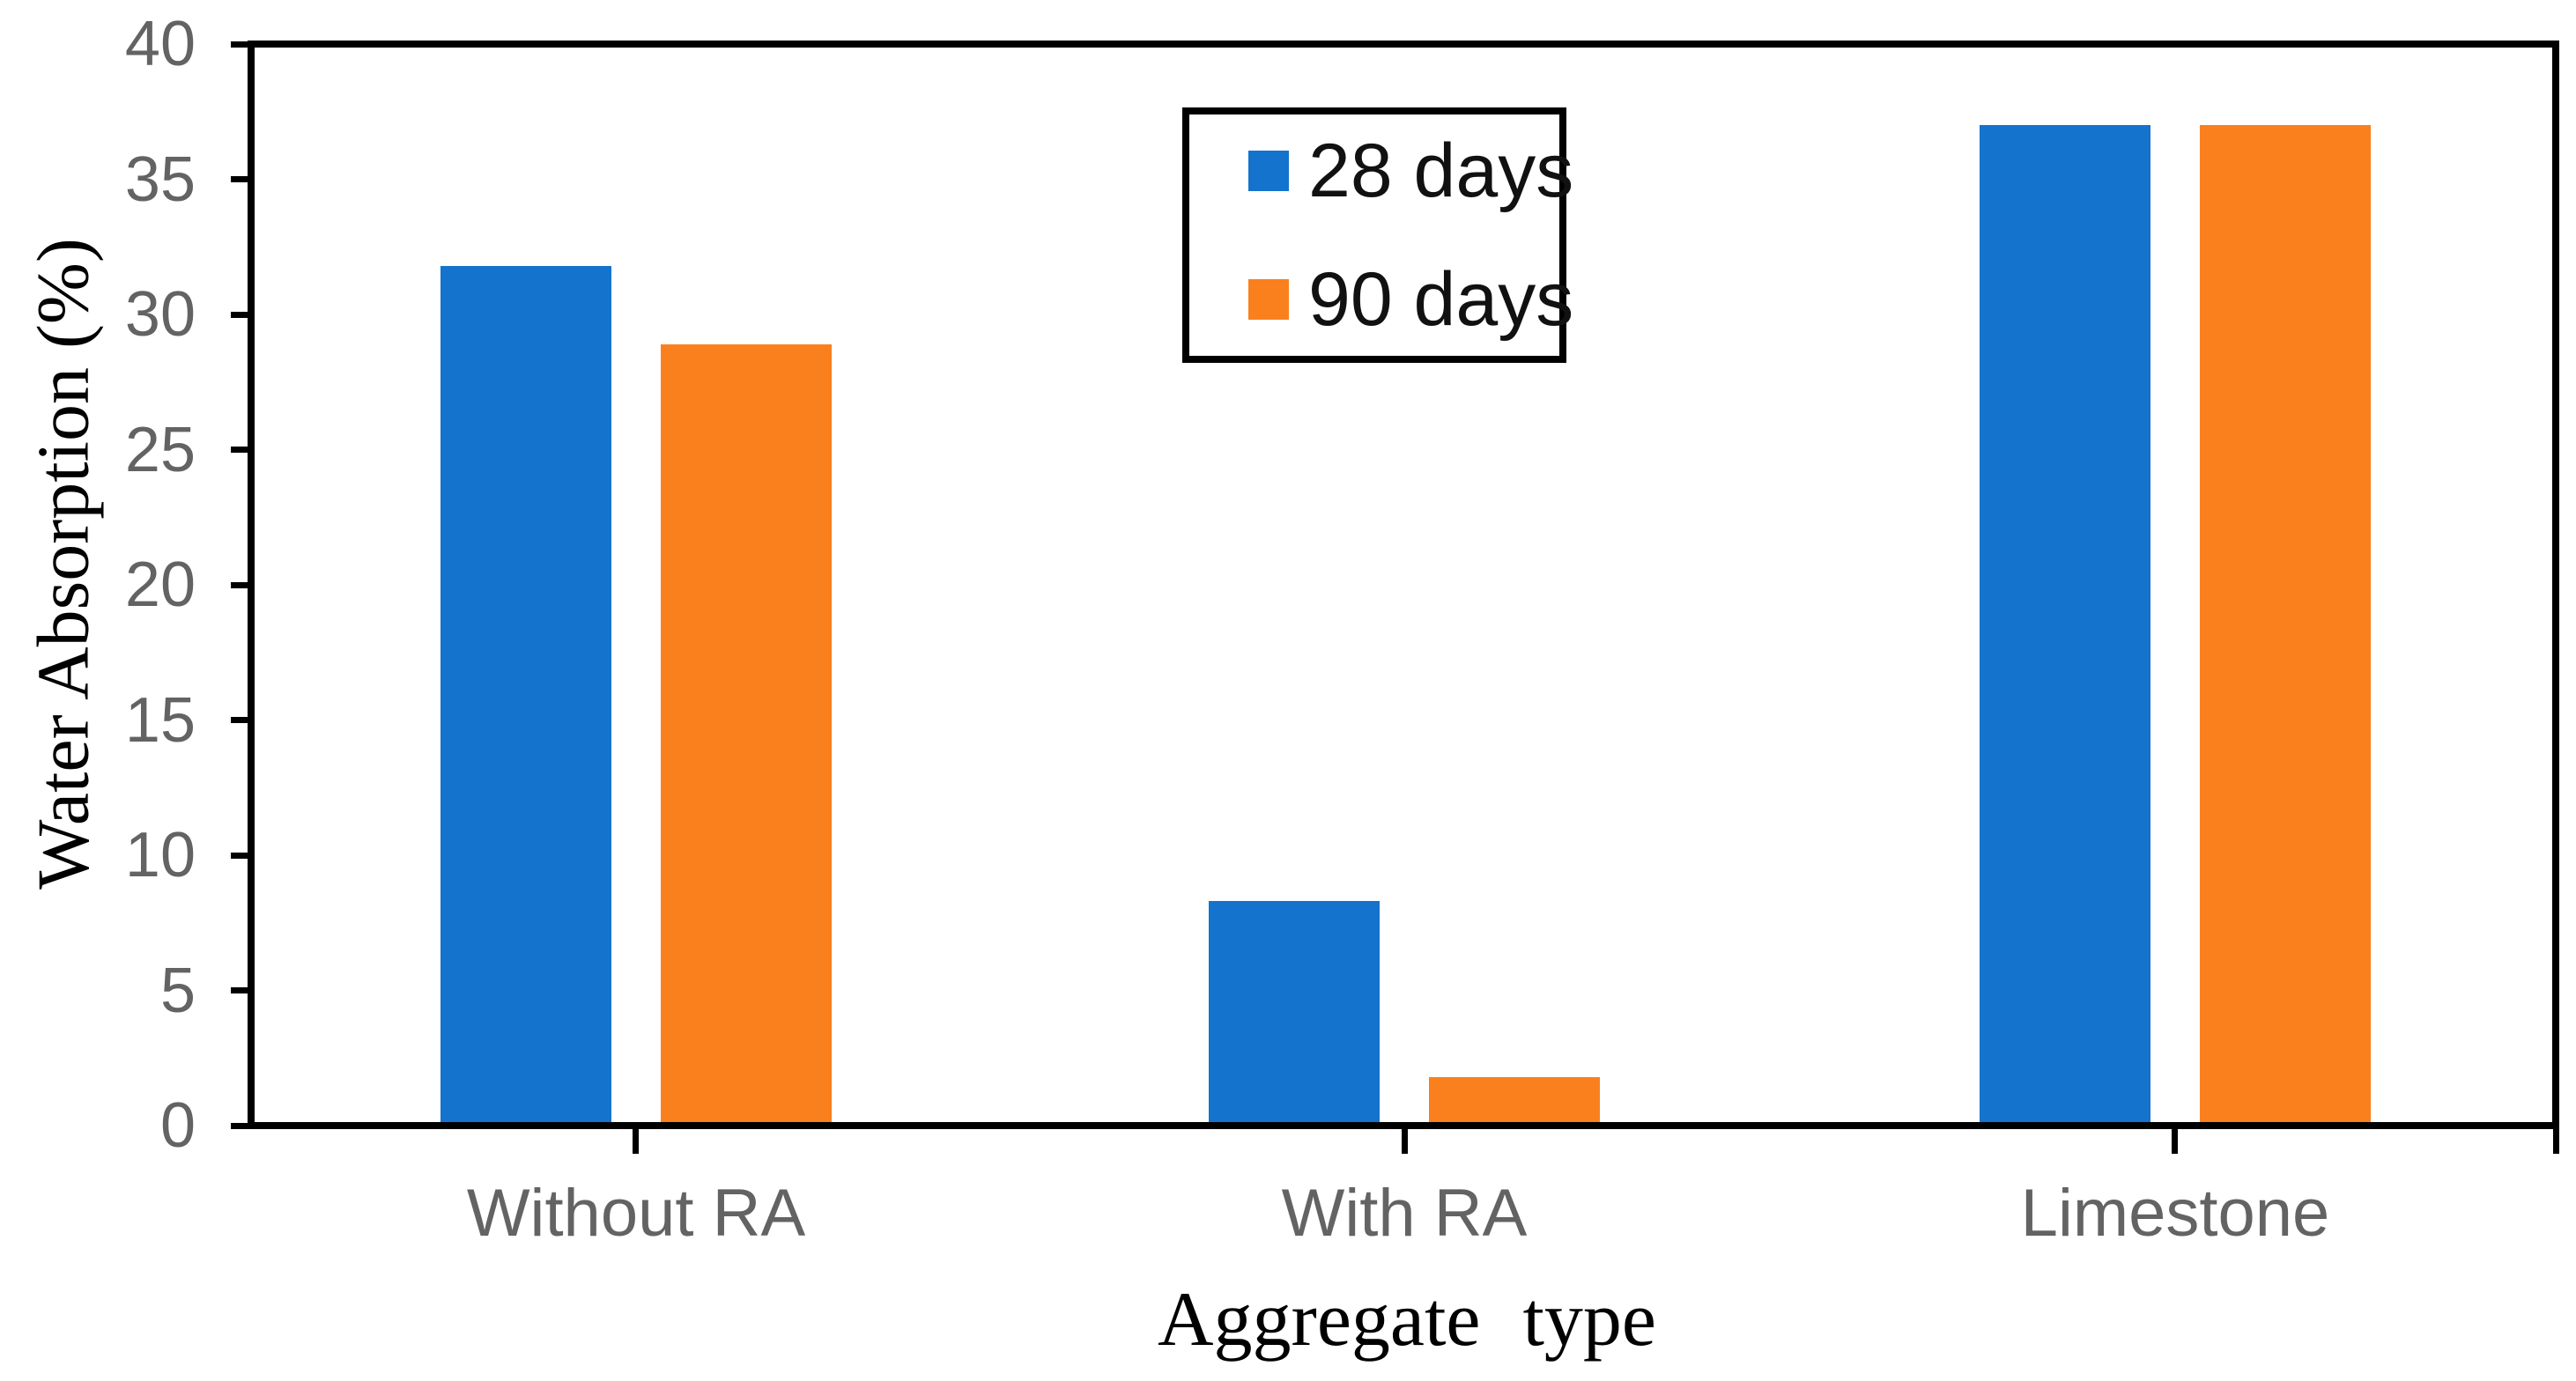  What do you see at coordinates (2556, 1141) in the screenshot?
I see `x-tick-axis-end` at bounding box center [2556, 1141].